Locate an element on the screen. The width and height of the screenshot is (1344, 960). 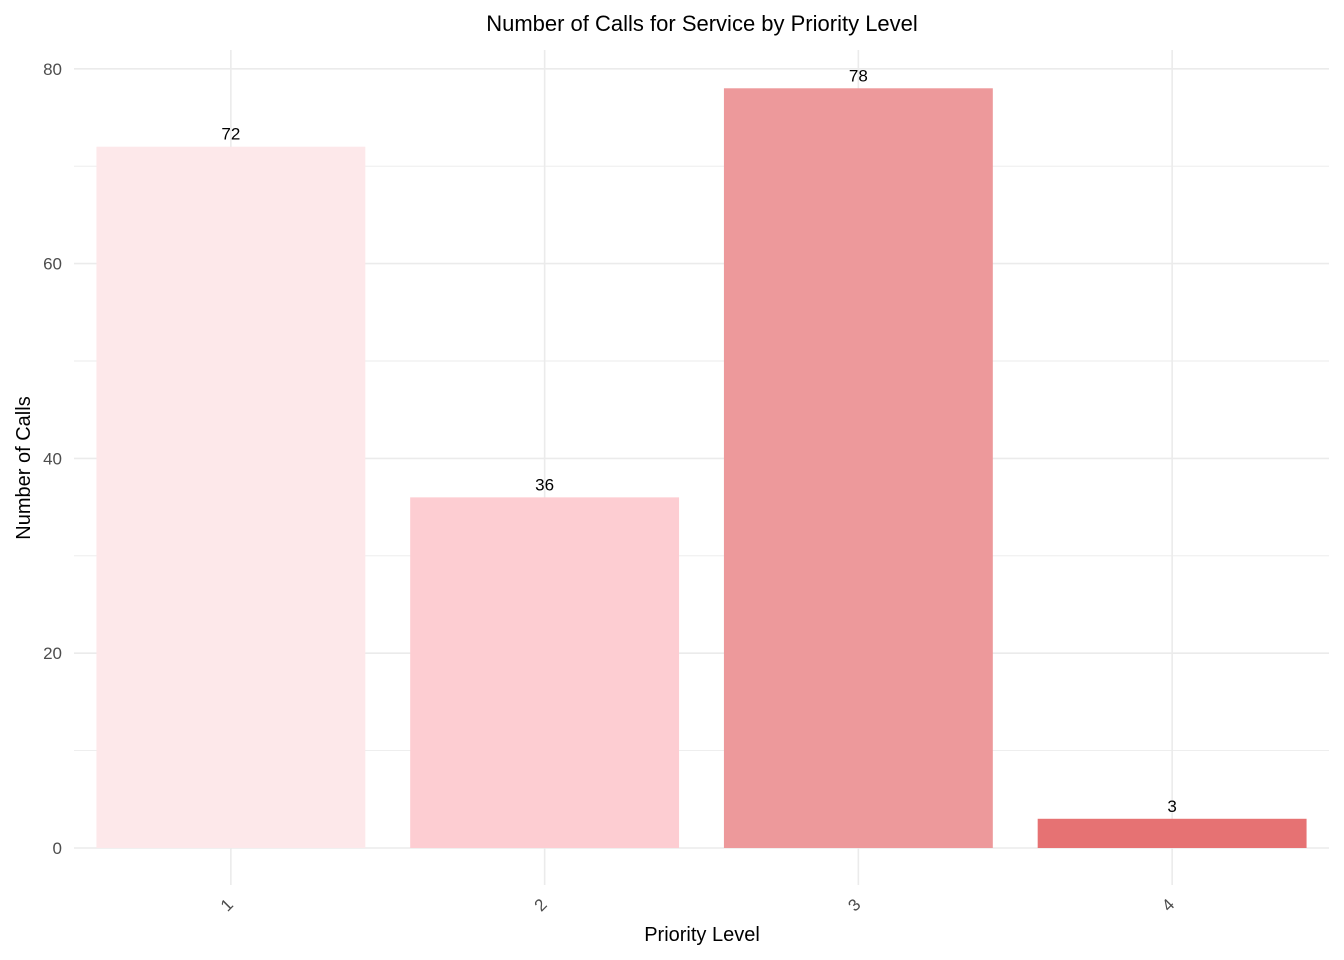
x-axis-title: Priority Level is located at coordinates (702, 935).